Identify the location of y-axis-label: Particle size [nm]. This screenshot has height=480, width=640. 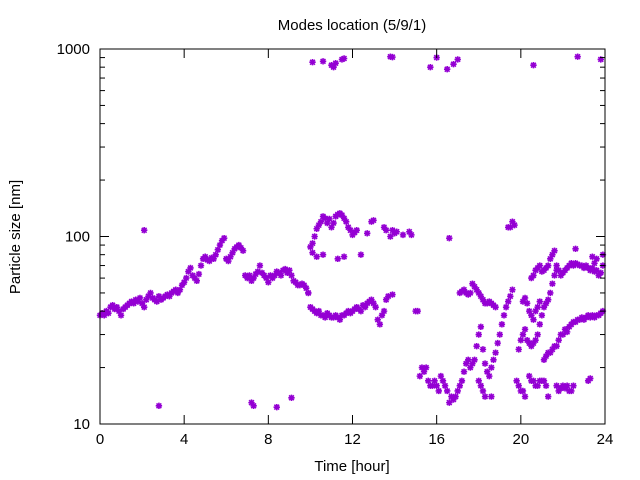
(15, 237).